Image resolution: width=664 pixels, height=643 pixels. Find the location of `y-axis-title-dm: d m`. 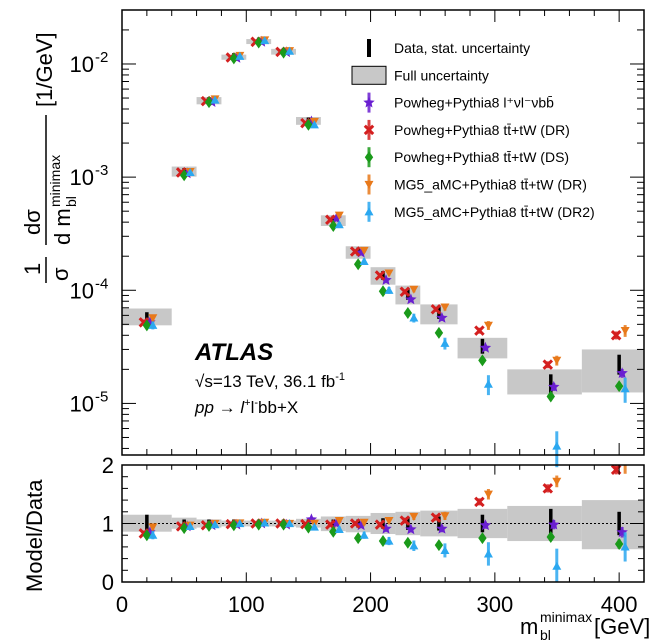

y-axis-title-dm: d m is located at coordinates (62, 226).